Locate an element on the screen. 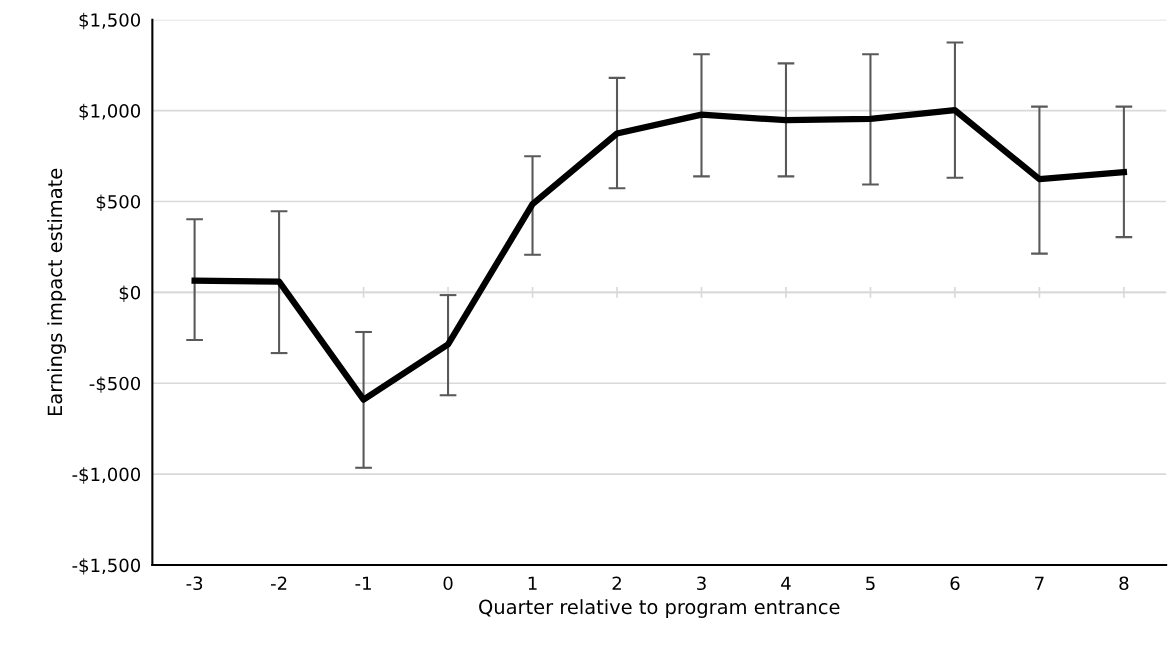 Image resolution: width=1172 pixels, height=657 pixels. y-tick-label: $500 is located at coordinates (118, 202).